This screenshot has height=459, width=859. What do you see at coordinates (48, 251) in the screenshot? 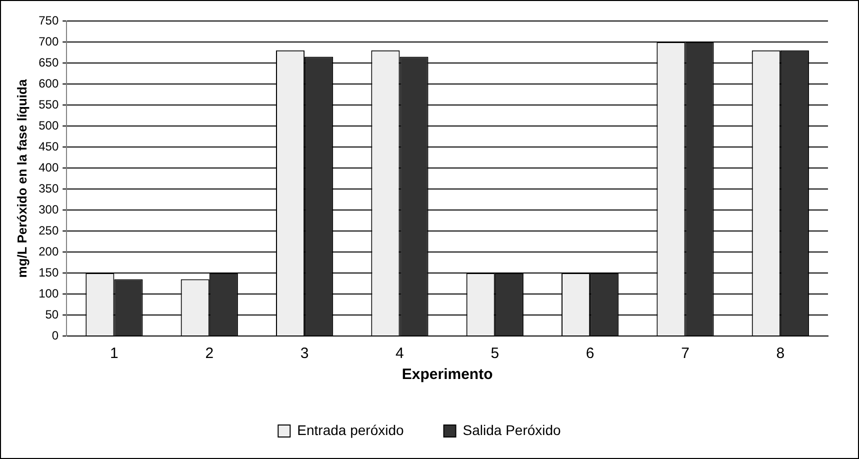
I see `y-tick-label: 200` at bounding box center [48, 251].